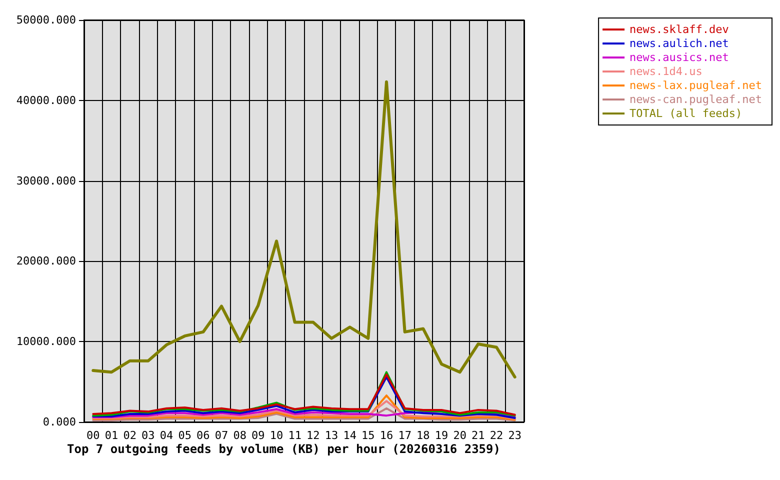  What do you see at coordinates (203, 435) in the screenshot?
I see `x-tick-label: 06` at bounding box center [203, 435].